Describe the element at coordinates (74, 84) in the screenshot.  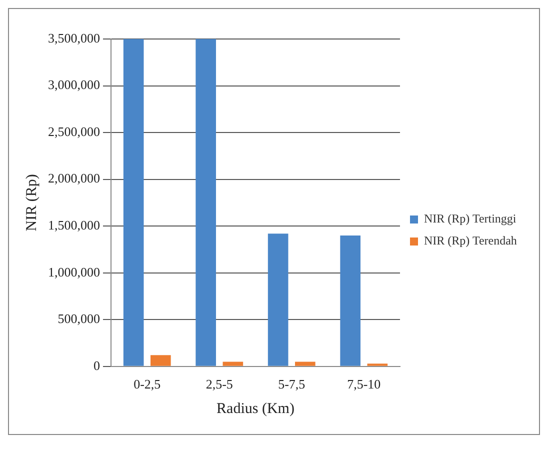
I see `y-tick-label: 3,000,000` at that location.